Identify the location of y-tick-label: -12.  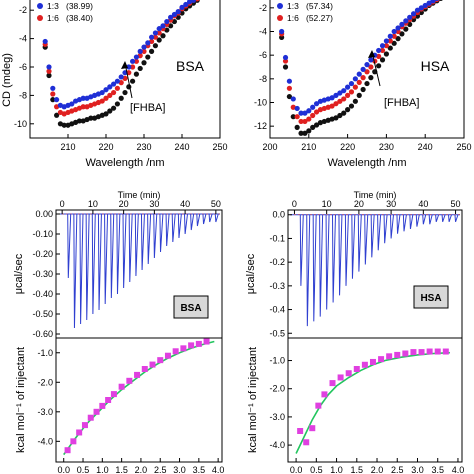
(260, 126).